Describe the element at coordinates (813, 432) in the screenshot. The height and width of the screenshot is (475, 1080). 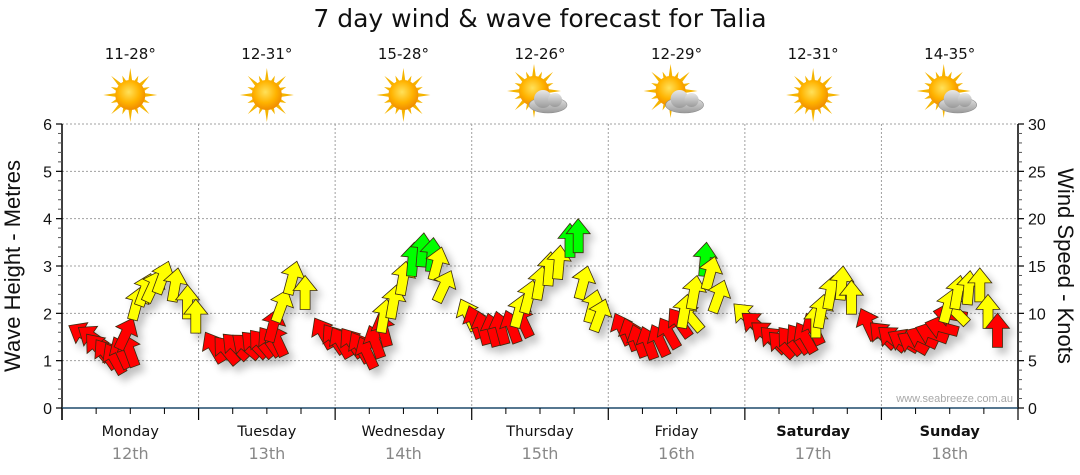
I see `day-label: Saturday` at that location.